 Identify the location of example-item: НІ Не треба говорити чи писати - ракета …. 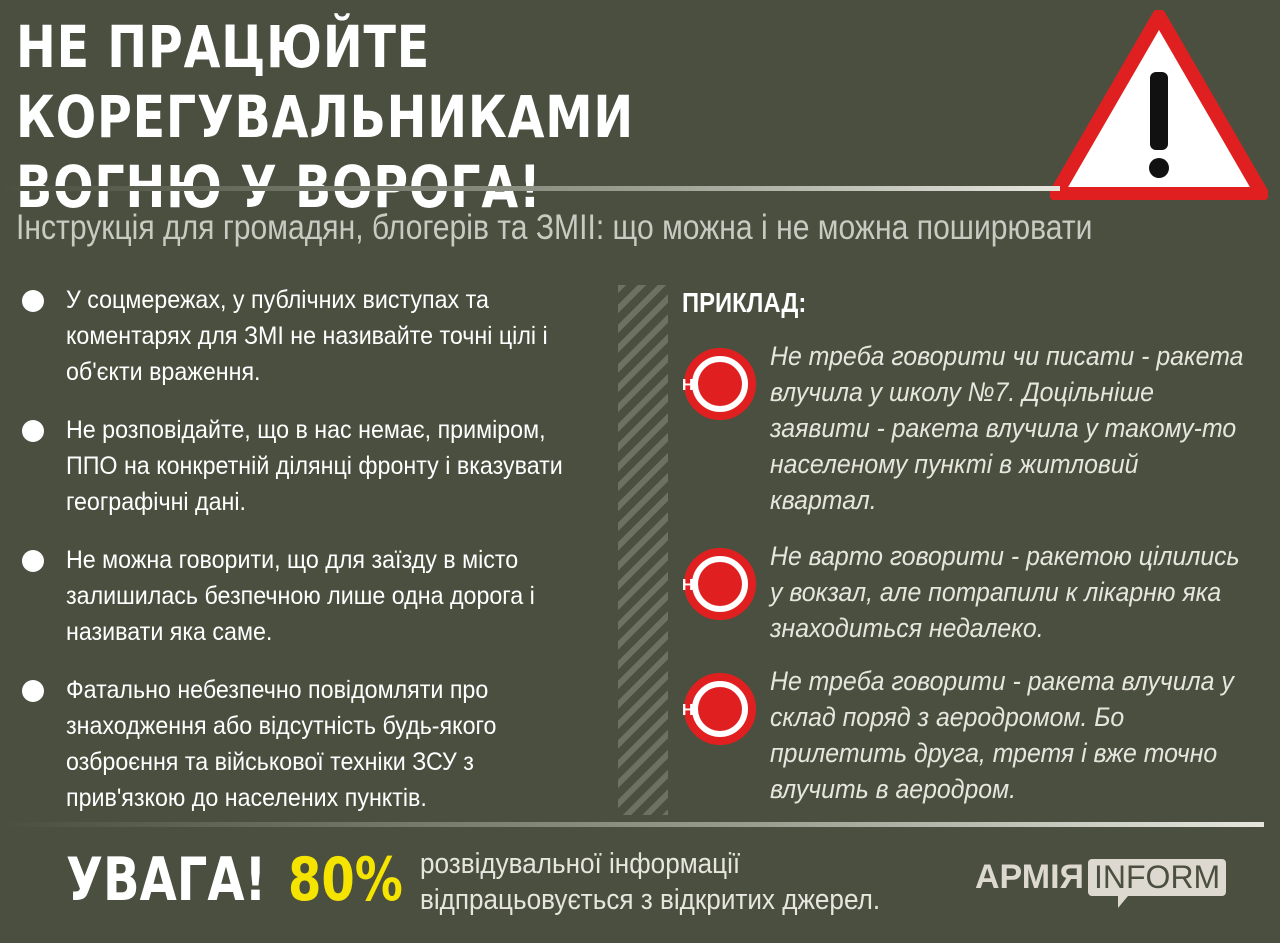
(980, 428).